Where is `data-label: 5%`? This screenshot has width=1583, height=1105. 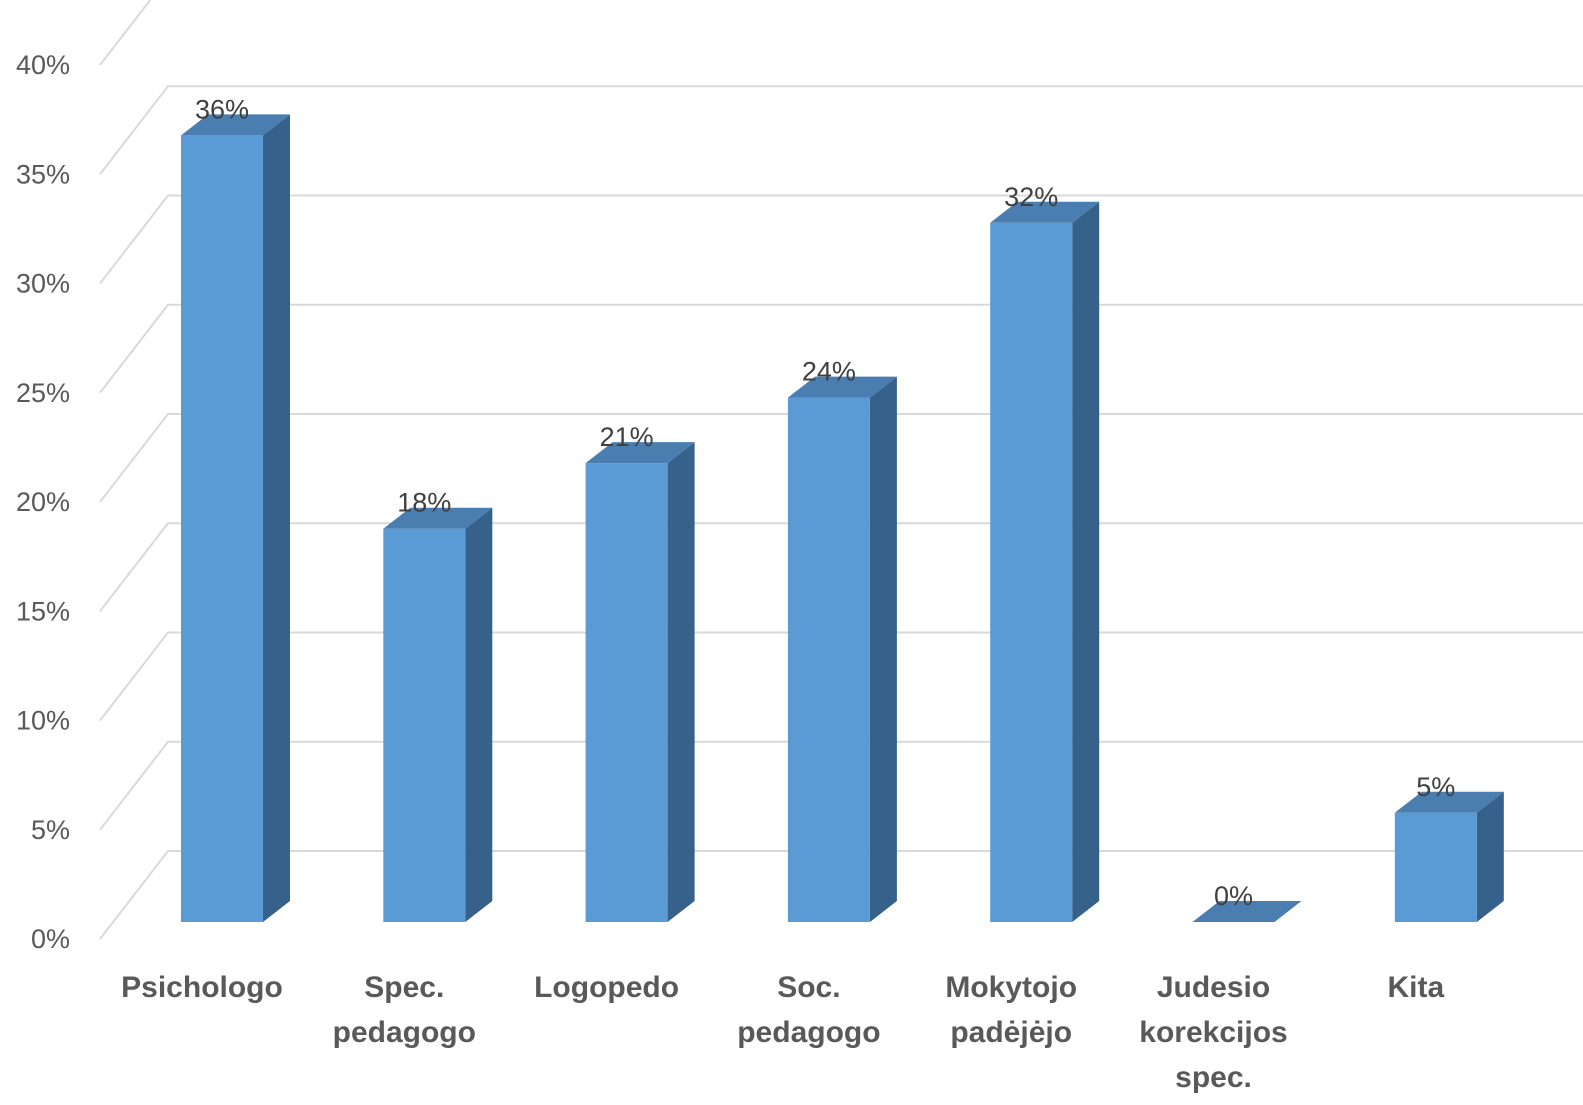
data-label: 5% is located at coordinates (1435, 787).